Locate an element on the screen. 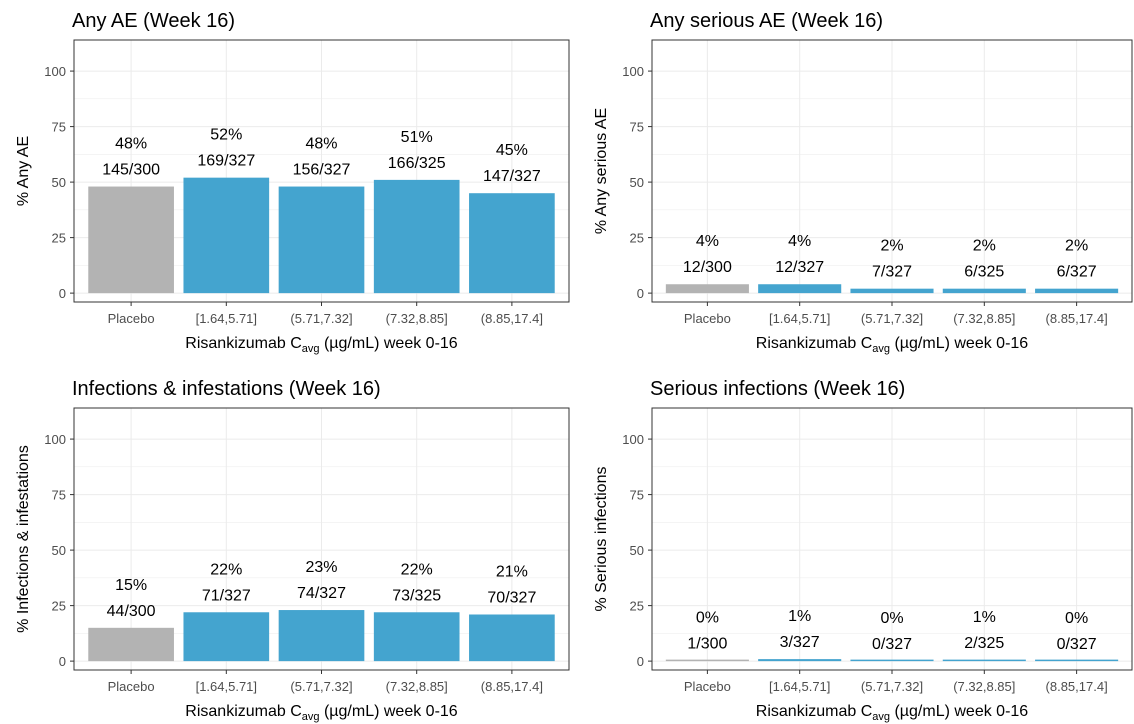 This screenshot has width=1134, height=724. data-label-count: 156/327 is located at coordinates (322, 170).